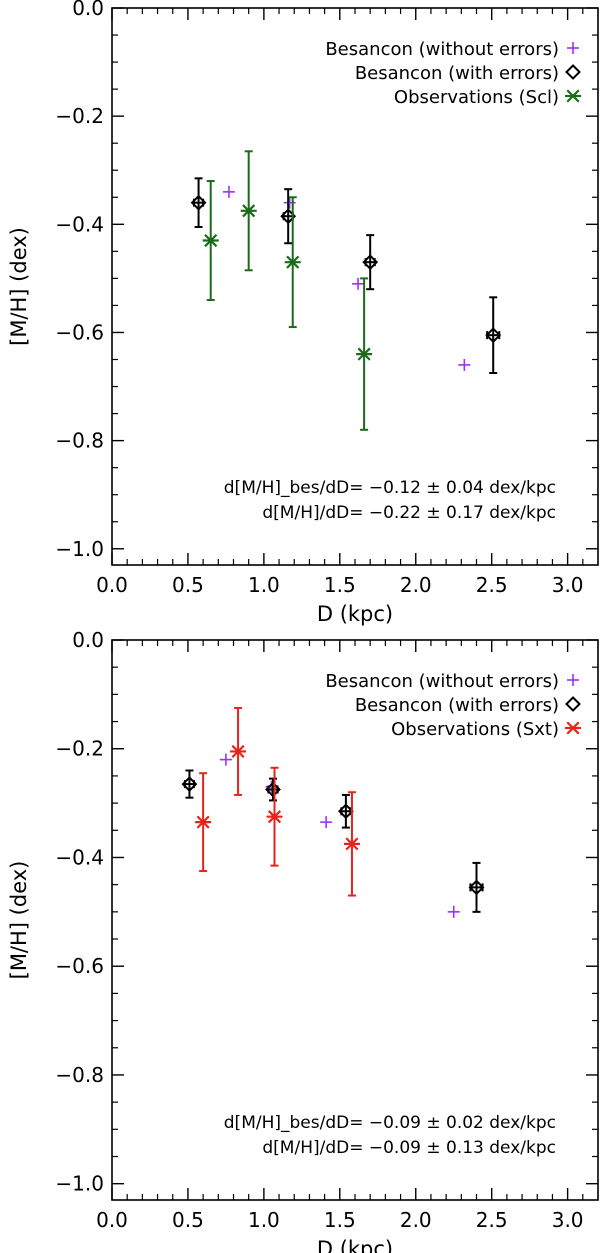 The width and height of the screenshot is (600, 1253). Describe the element at coordinates (476, 97) in the screenshot. I see `legend-label: Observations (Scl)` at that location.